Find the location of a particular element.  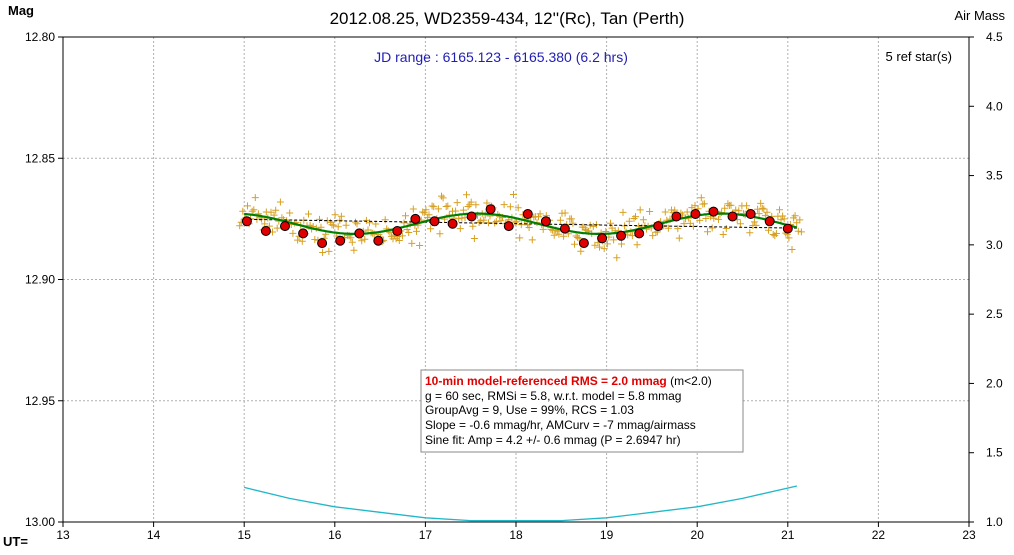

trend-line is located at coordinates (520, 223).